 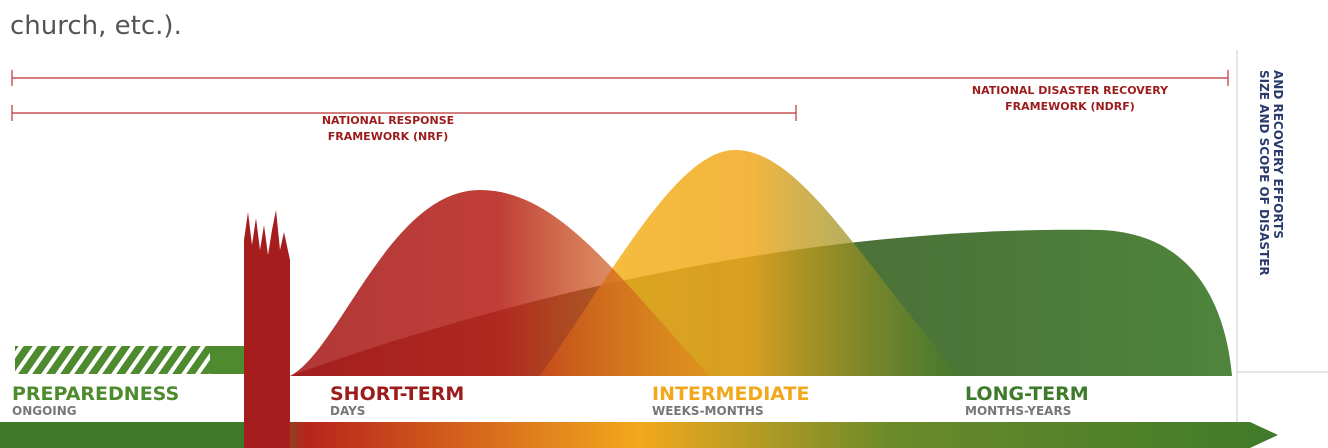 I want to click on axis-label: SIZE AND SCOPE OF DISASTER, so click(x=1264, y=173).